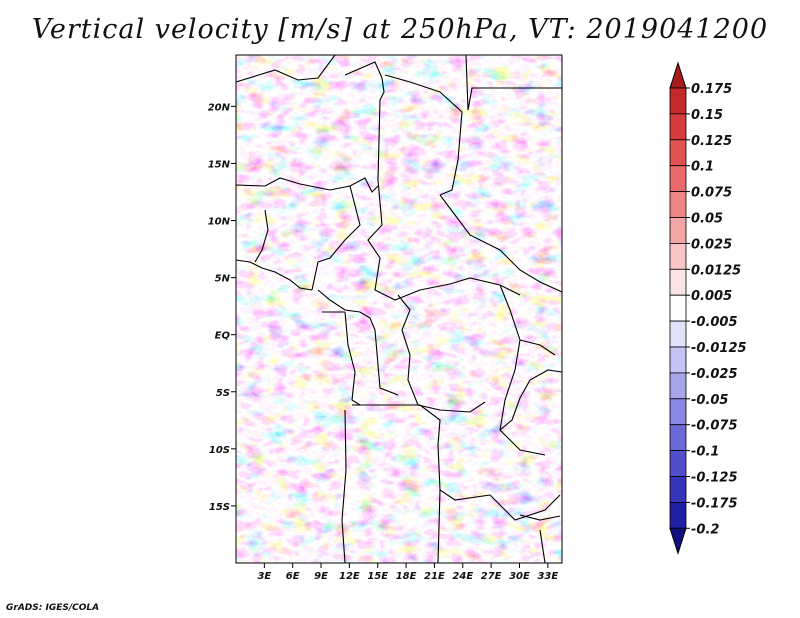  What do you see at coordinates (702, 167) in the screenshot?
I see `colorbar-label: 0.1` at bounding box center [702, 167].